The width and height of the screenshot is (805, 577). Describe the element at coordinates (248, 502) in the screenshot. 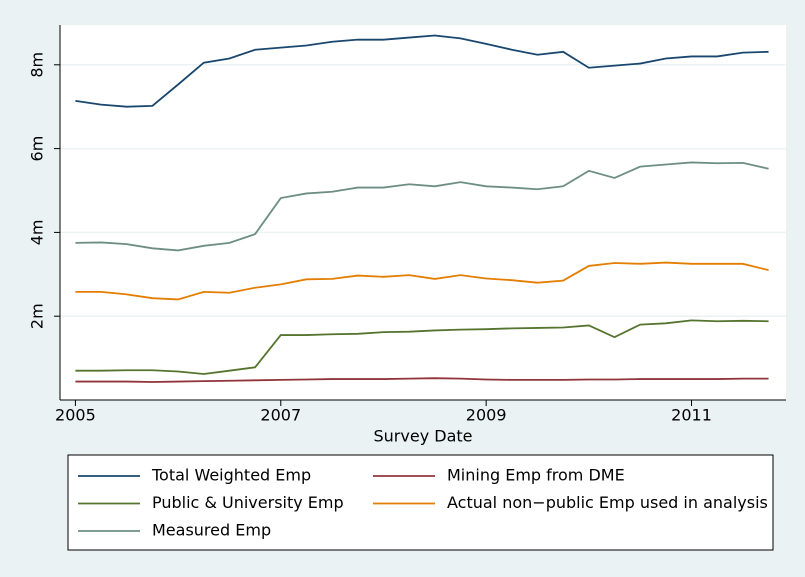

I see `legend-label: Public & University Emp` at that location.